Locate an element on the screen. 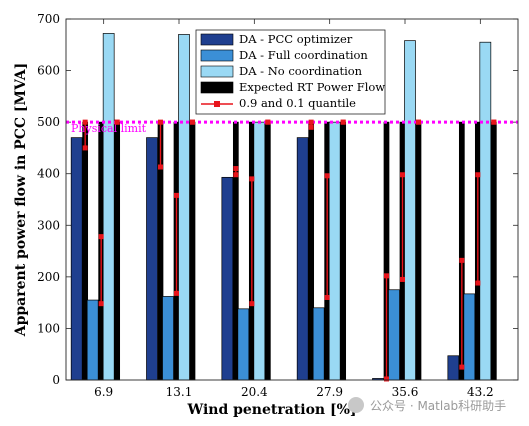 Image resolution: width=529 pixels, height=426 pixels. x-tick-label: 43.2 is located at coordinates (480, 392).